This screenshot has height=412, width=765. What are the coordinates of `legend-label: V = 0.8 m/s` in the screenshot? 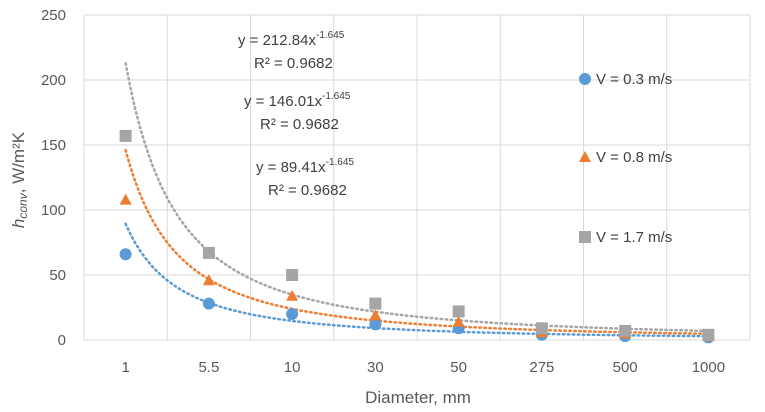 It's located at (634, 157).